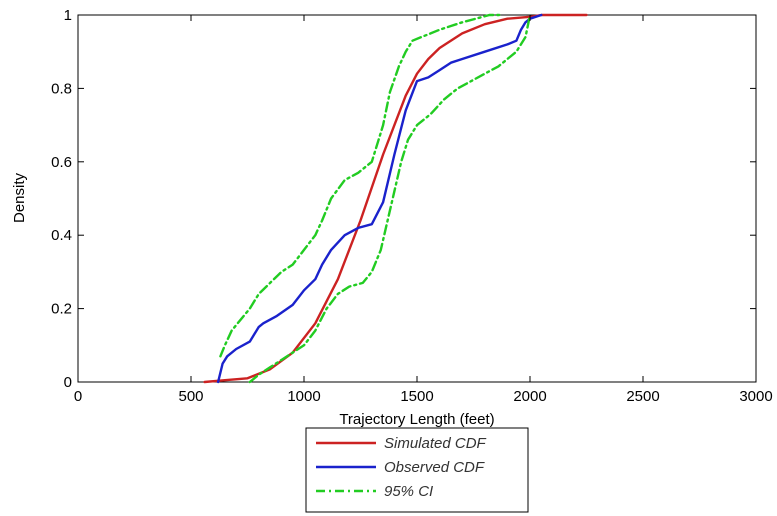 Image resolution: width=777 pixels, height=516 pixels. I want to click on y-tick-label: 0.6, so click(61, 162).